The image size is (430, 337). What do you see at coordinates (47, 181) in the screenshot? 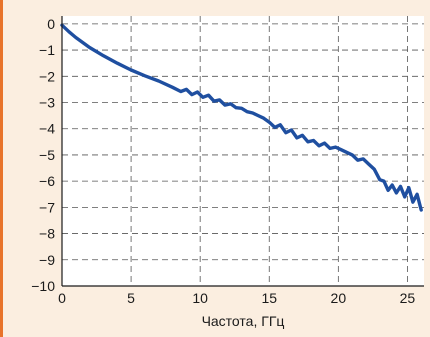
I see `y-tick-label: −6` at bounding box center [47, 181].